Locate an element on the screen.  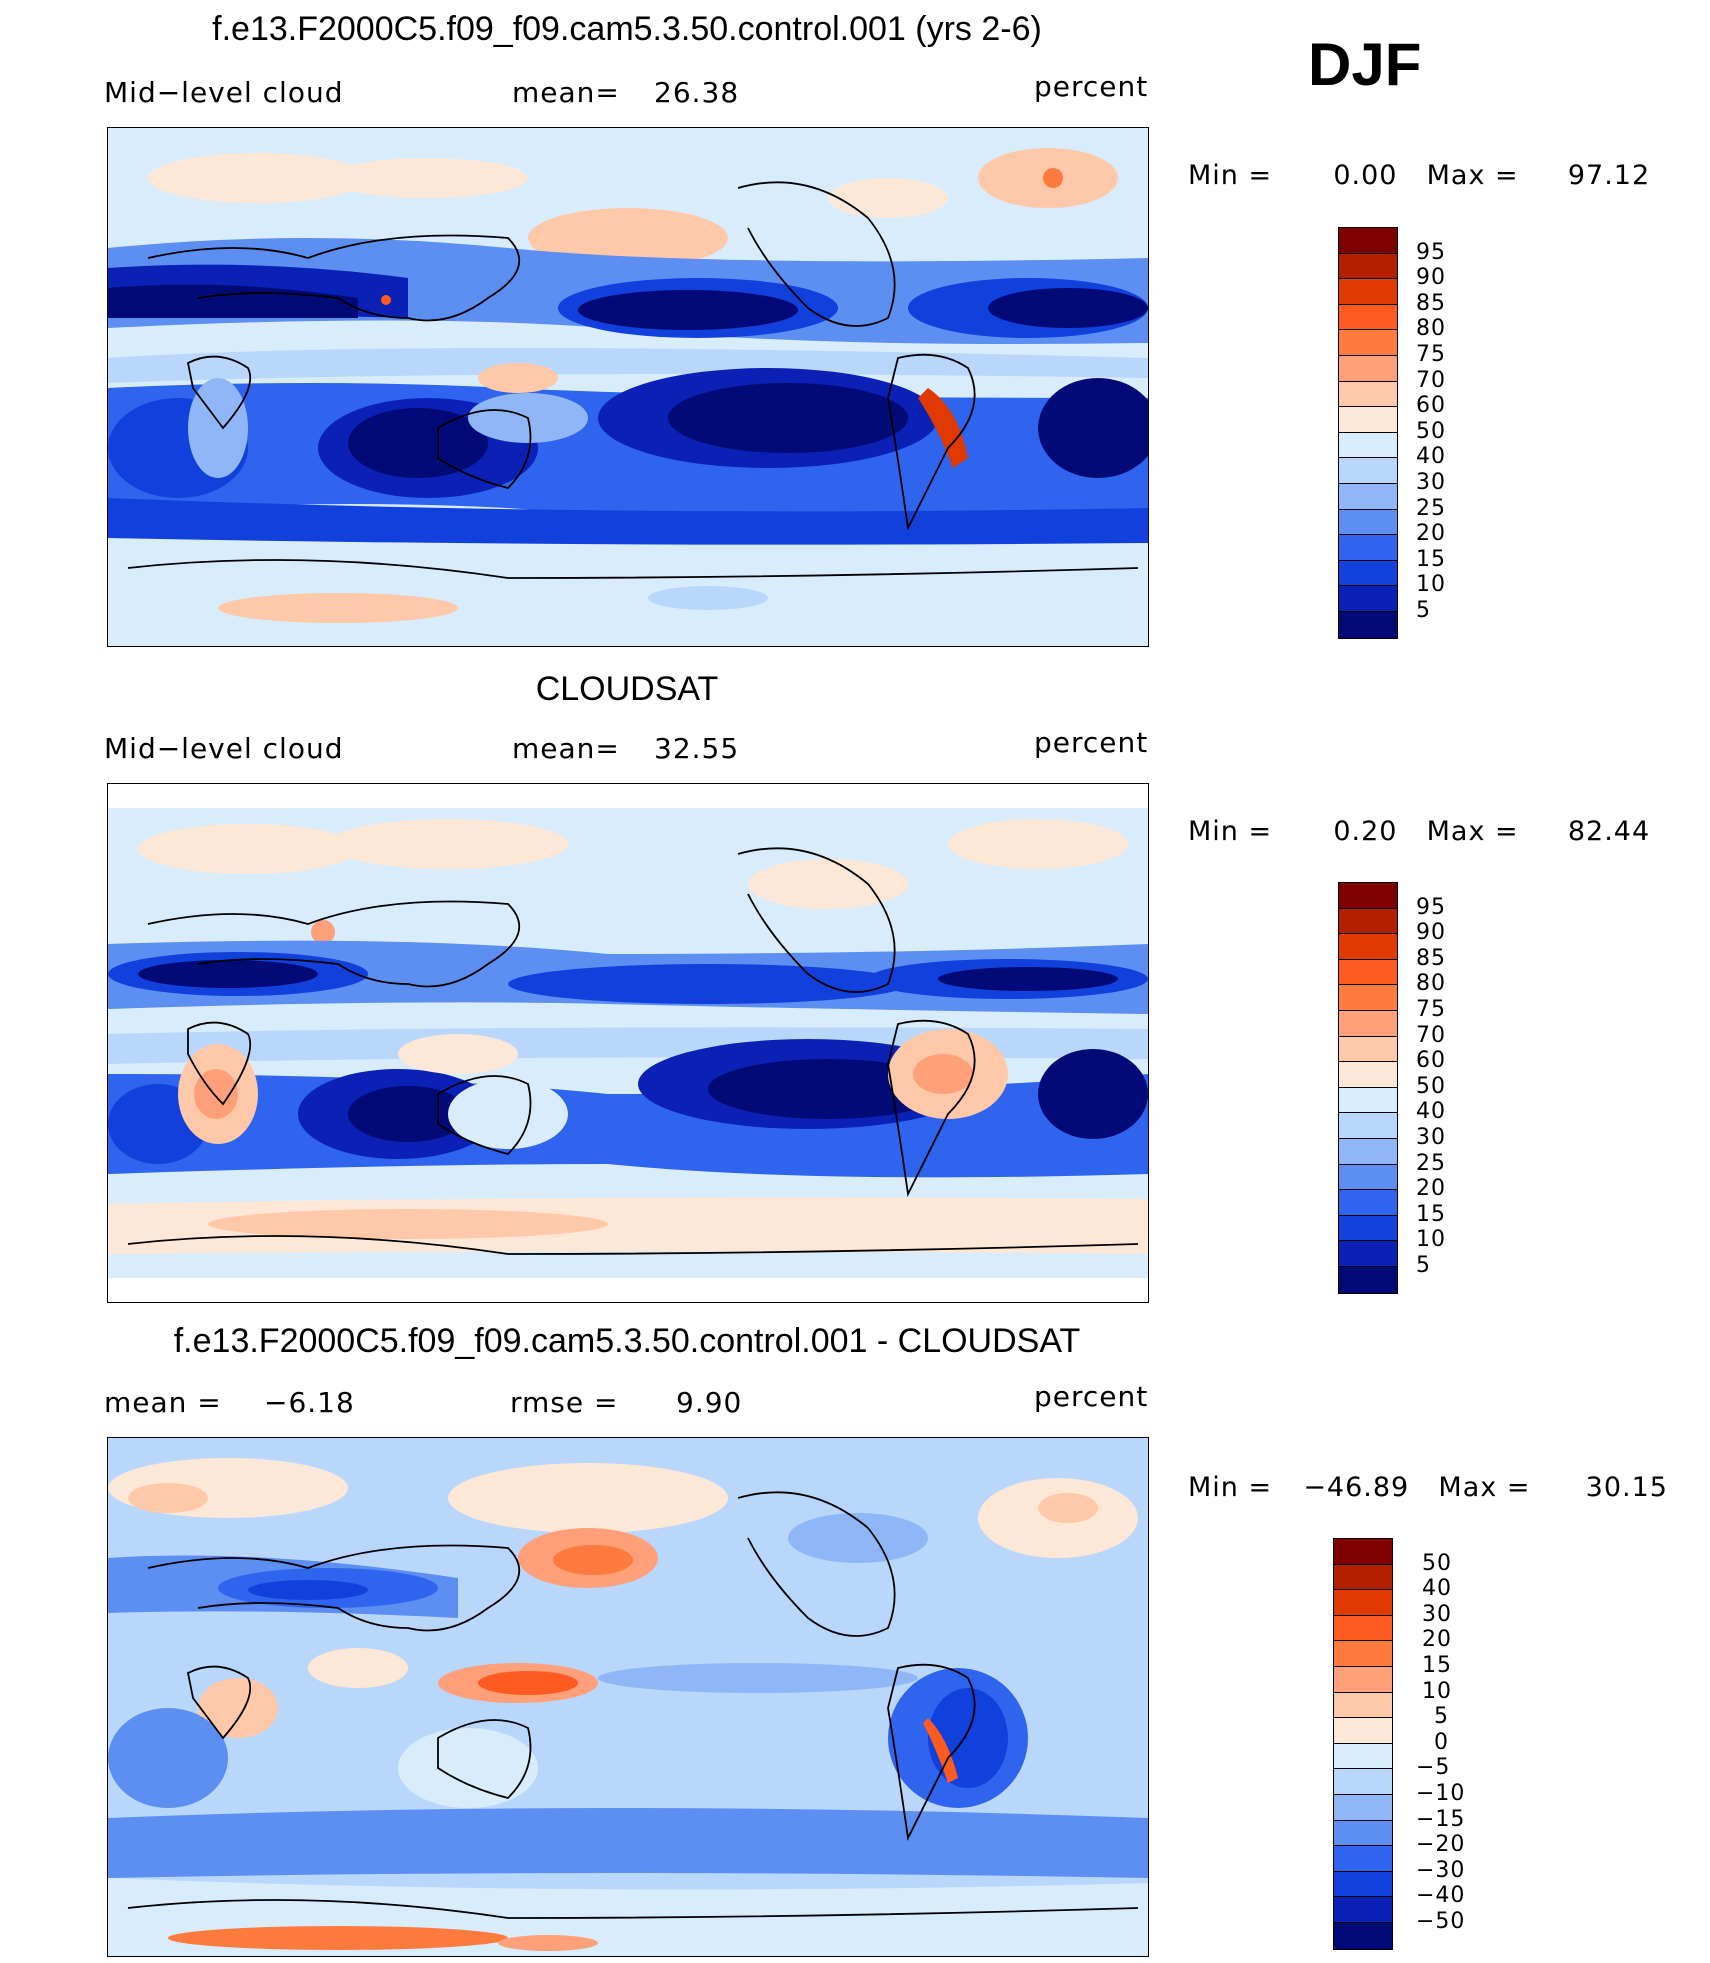
panel-3-max-label: Max = is located at coordinates (1484, 1487).